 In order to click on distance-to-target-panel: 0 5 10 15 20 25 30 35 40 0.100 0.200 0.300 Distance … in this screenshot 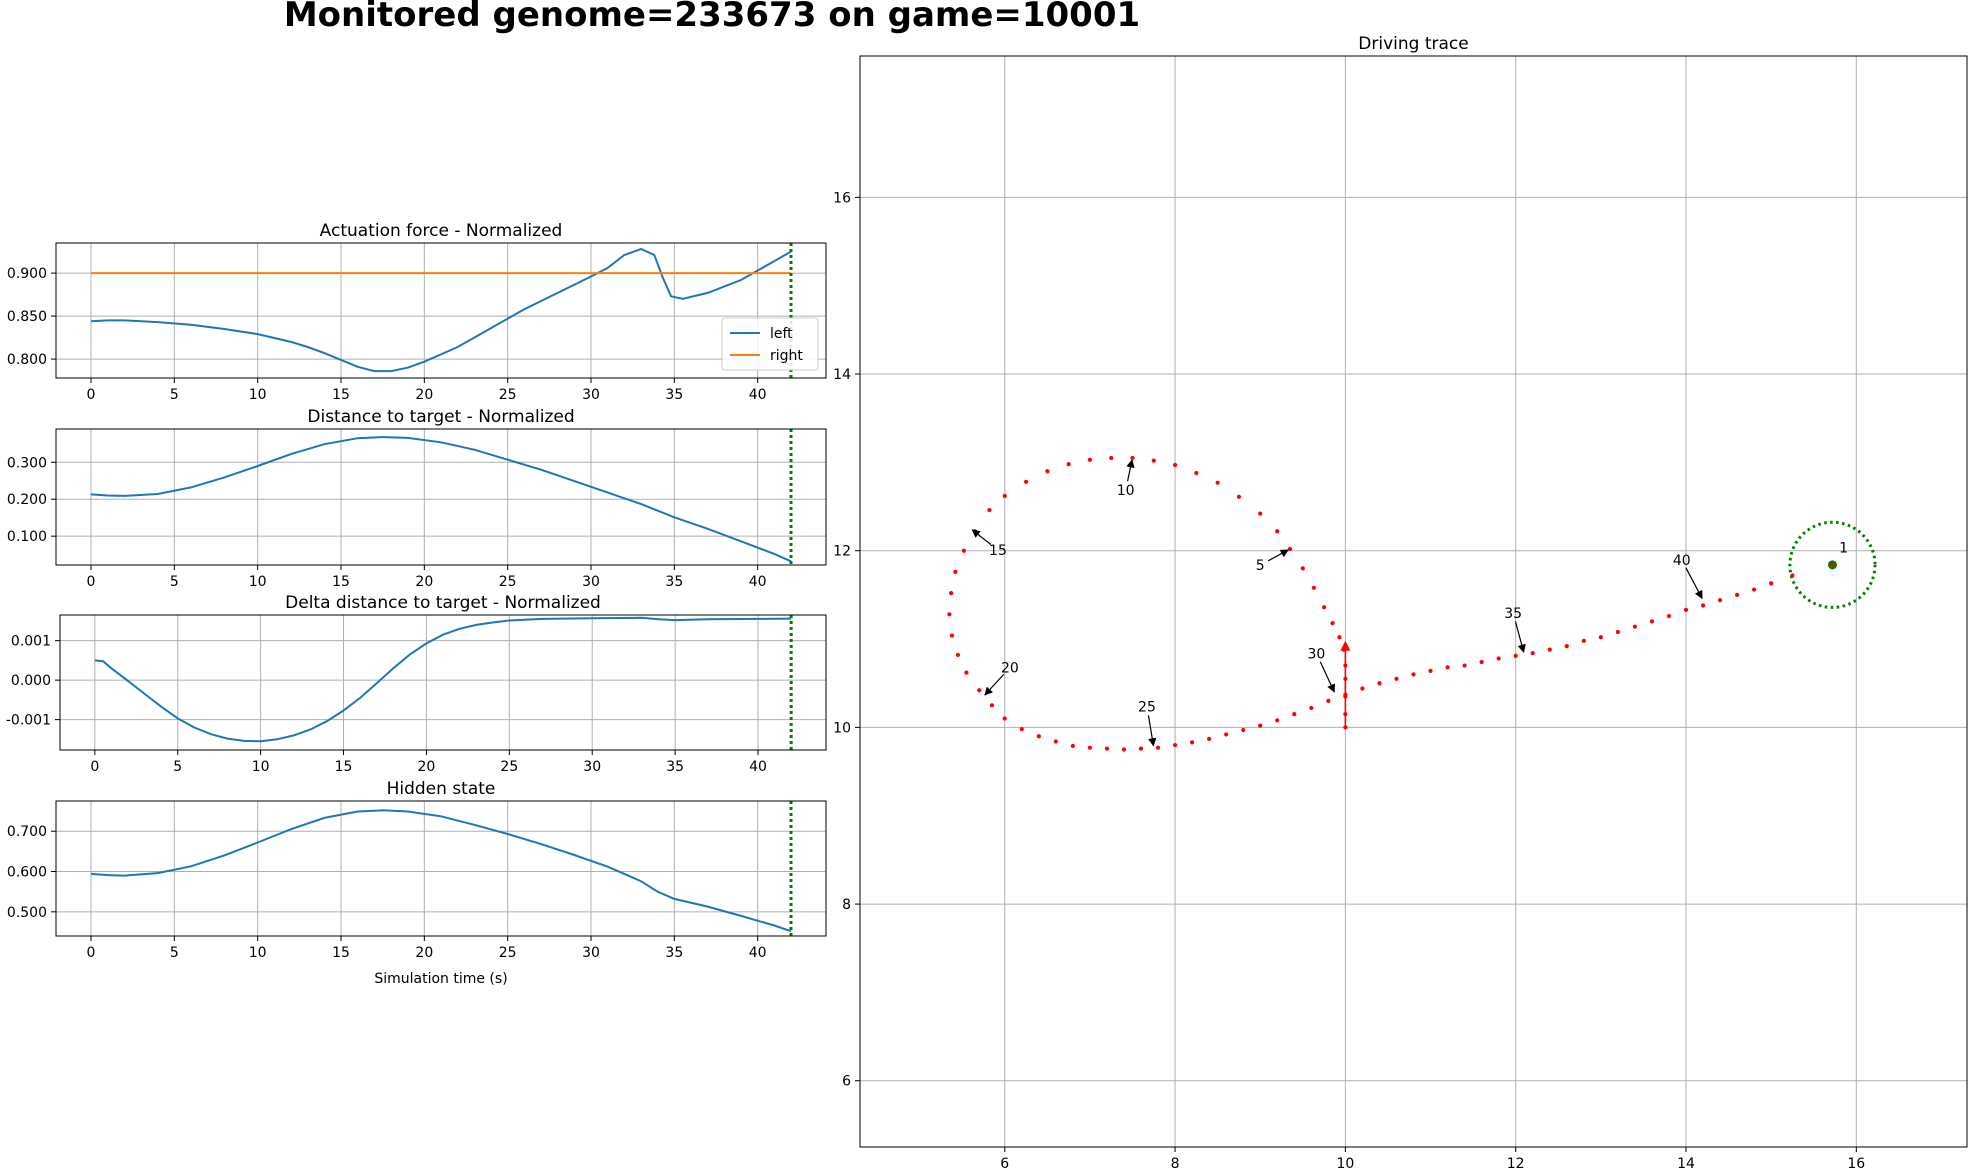, I will do `click(417, 498)`.